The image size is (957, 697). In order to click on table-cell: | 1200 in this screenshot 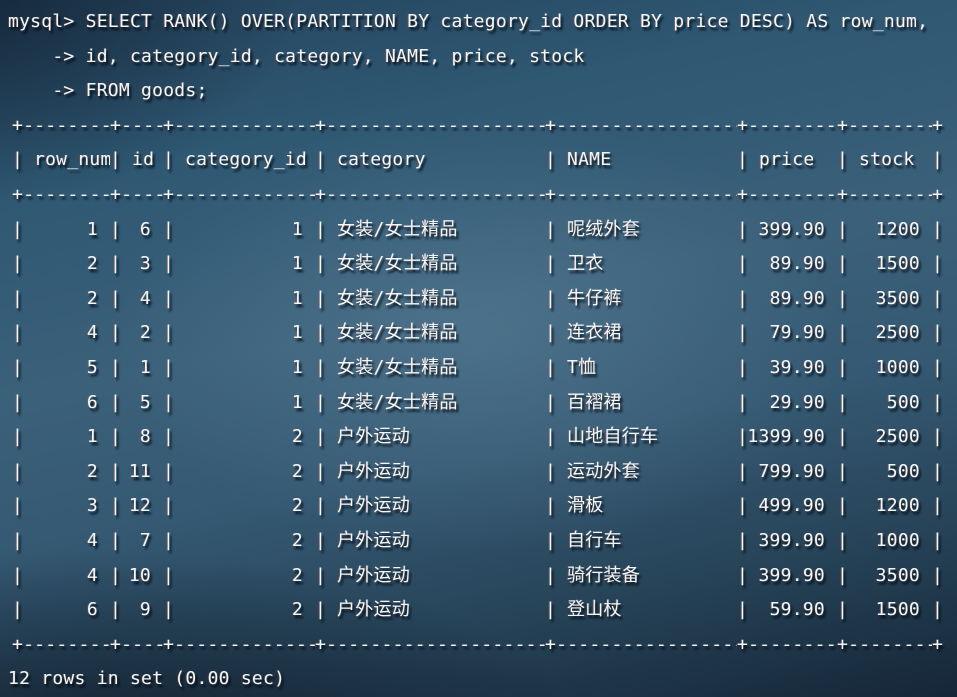, I will do `click(884, 230)`.